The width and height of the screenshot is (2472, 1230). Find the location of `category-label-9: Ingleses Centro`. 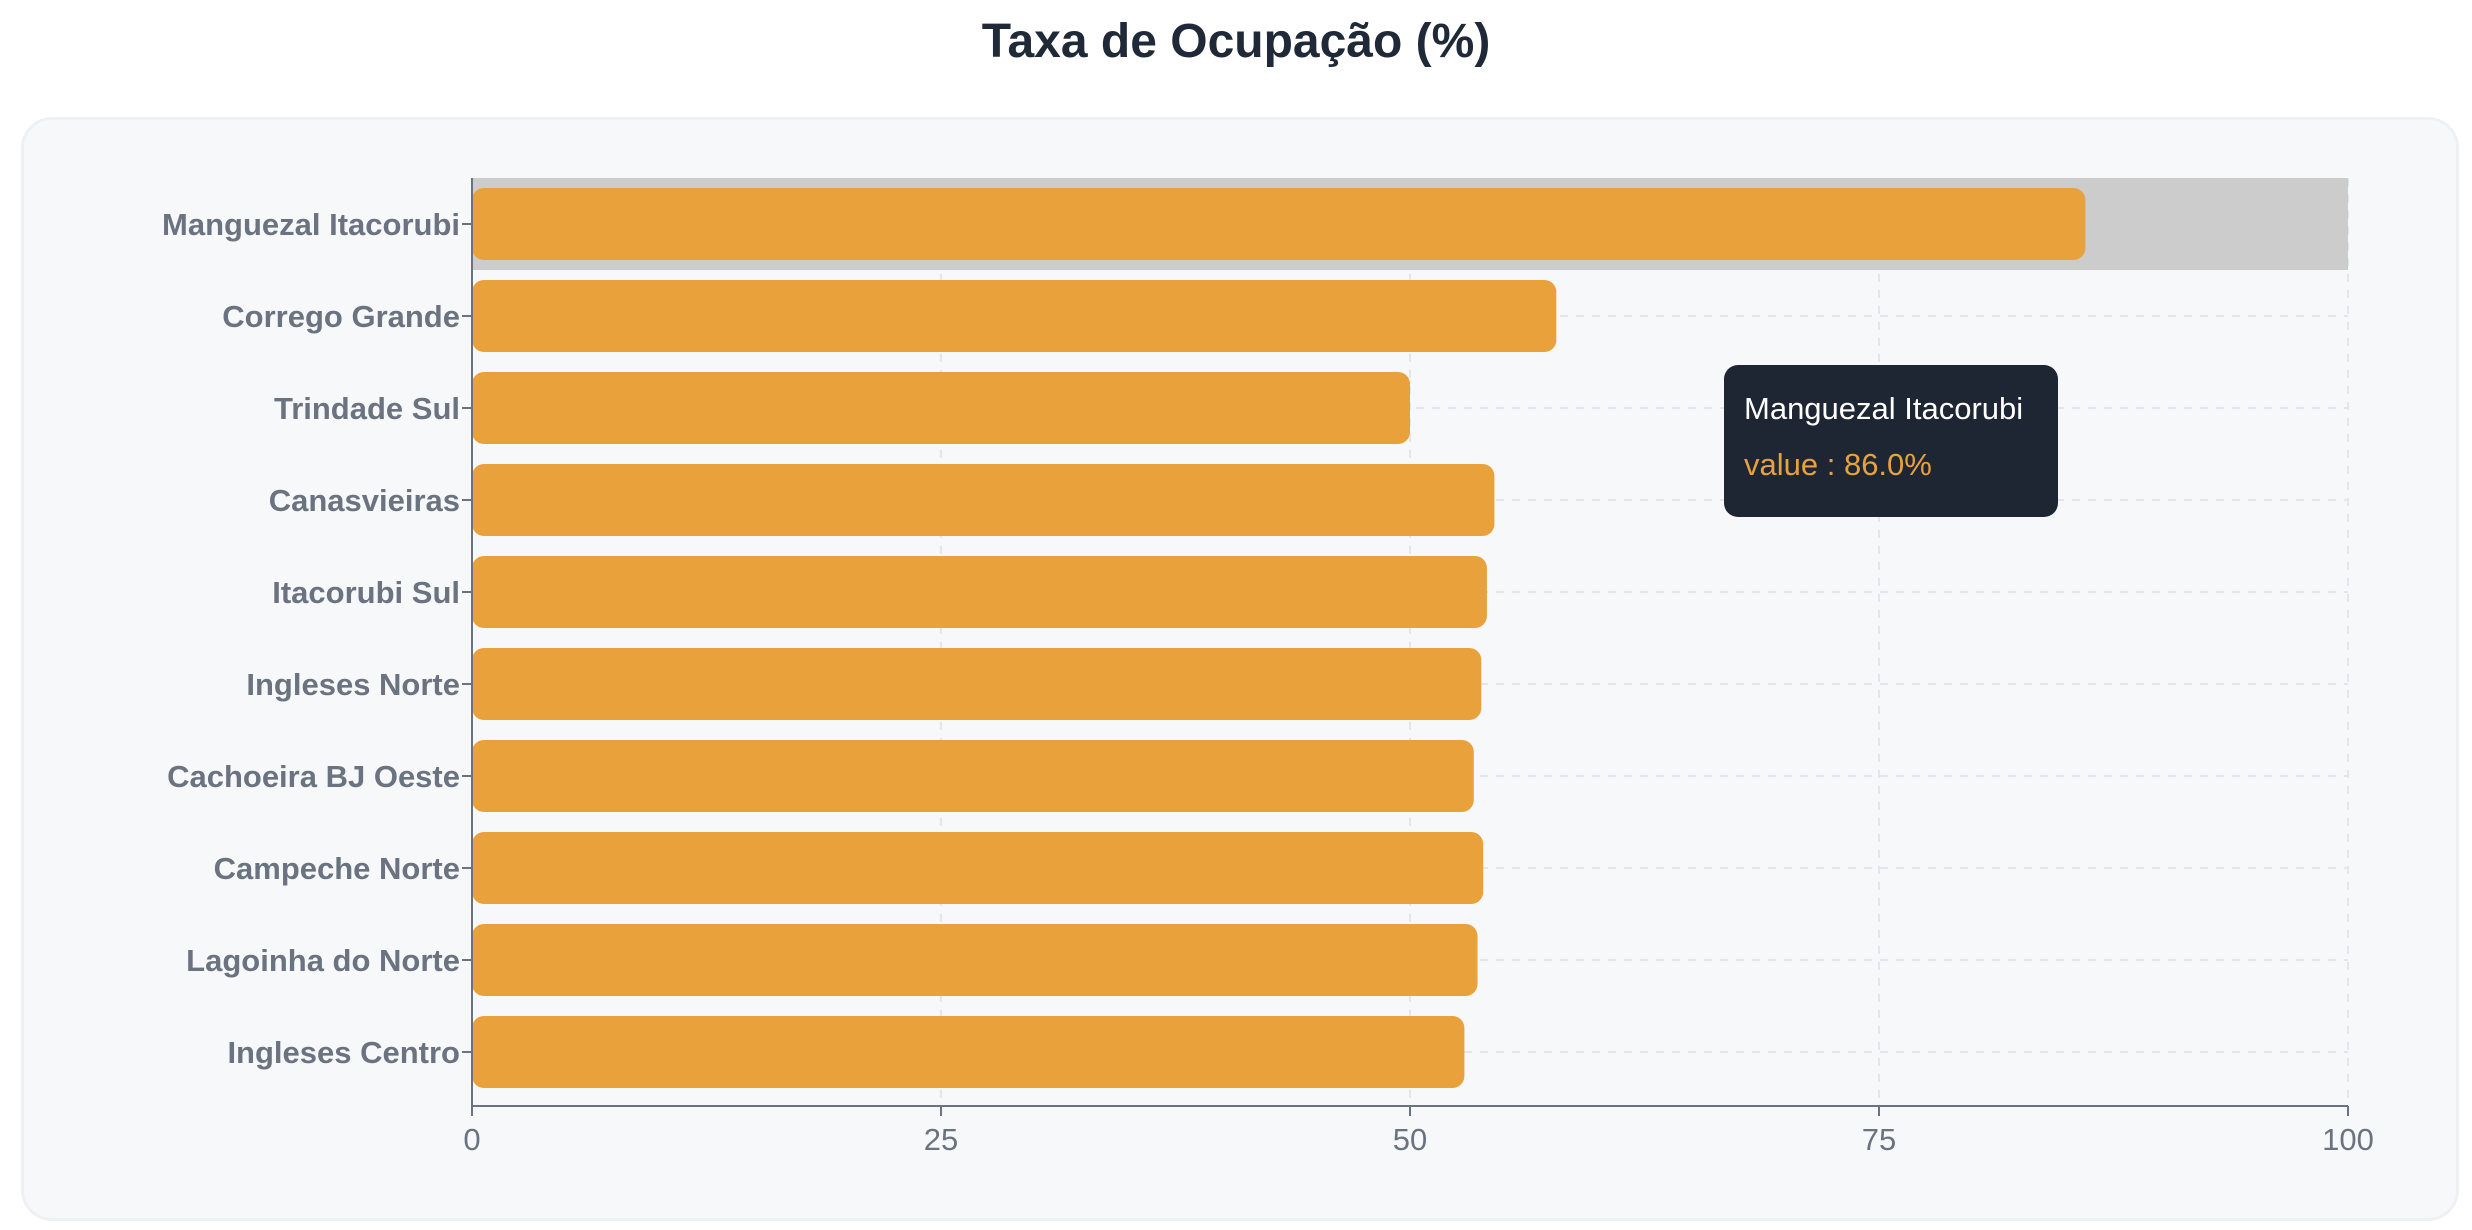

category-label-9: Ingleses Centro is located at coordinates (343, 1052).